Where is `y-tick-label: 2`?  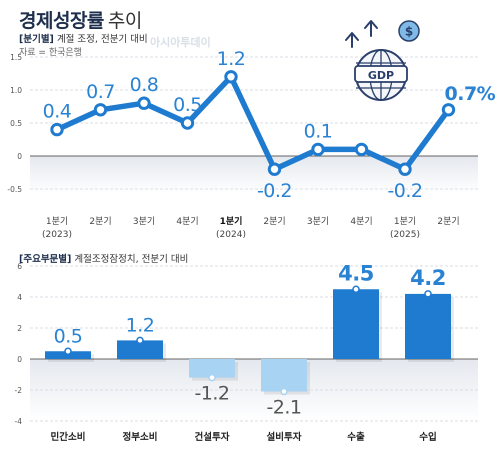 y-tick-label: 2 is located at coordinates (19, 328).